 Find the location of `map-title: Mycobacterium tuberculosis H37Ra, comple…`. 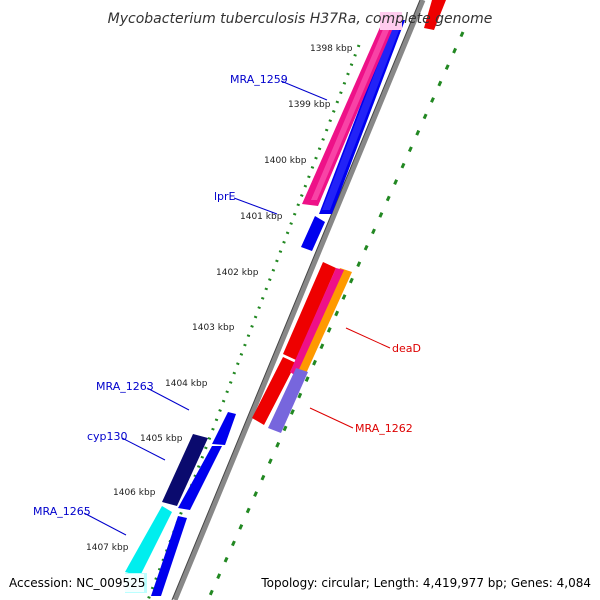

map-title: Mycobacterium tuberculosis H37Ra, comple… is located at coordinates (300, 19).